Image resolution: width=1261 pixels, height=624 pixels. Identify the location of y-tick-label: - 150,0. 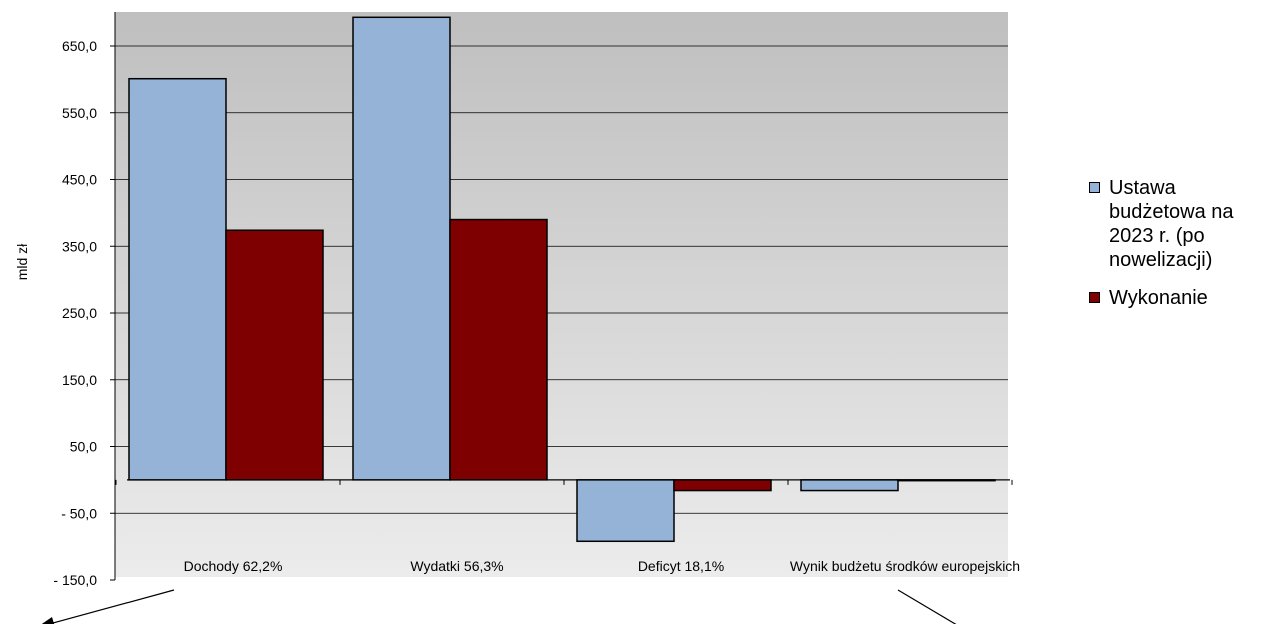
(75, 580).